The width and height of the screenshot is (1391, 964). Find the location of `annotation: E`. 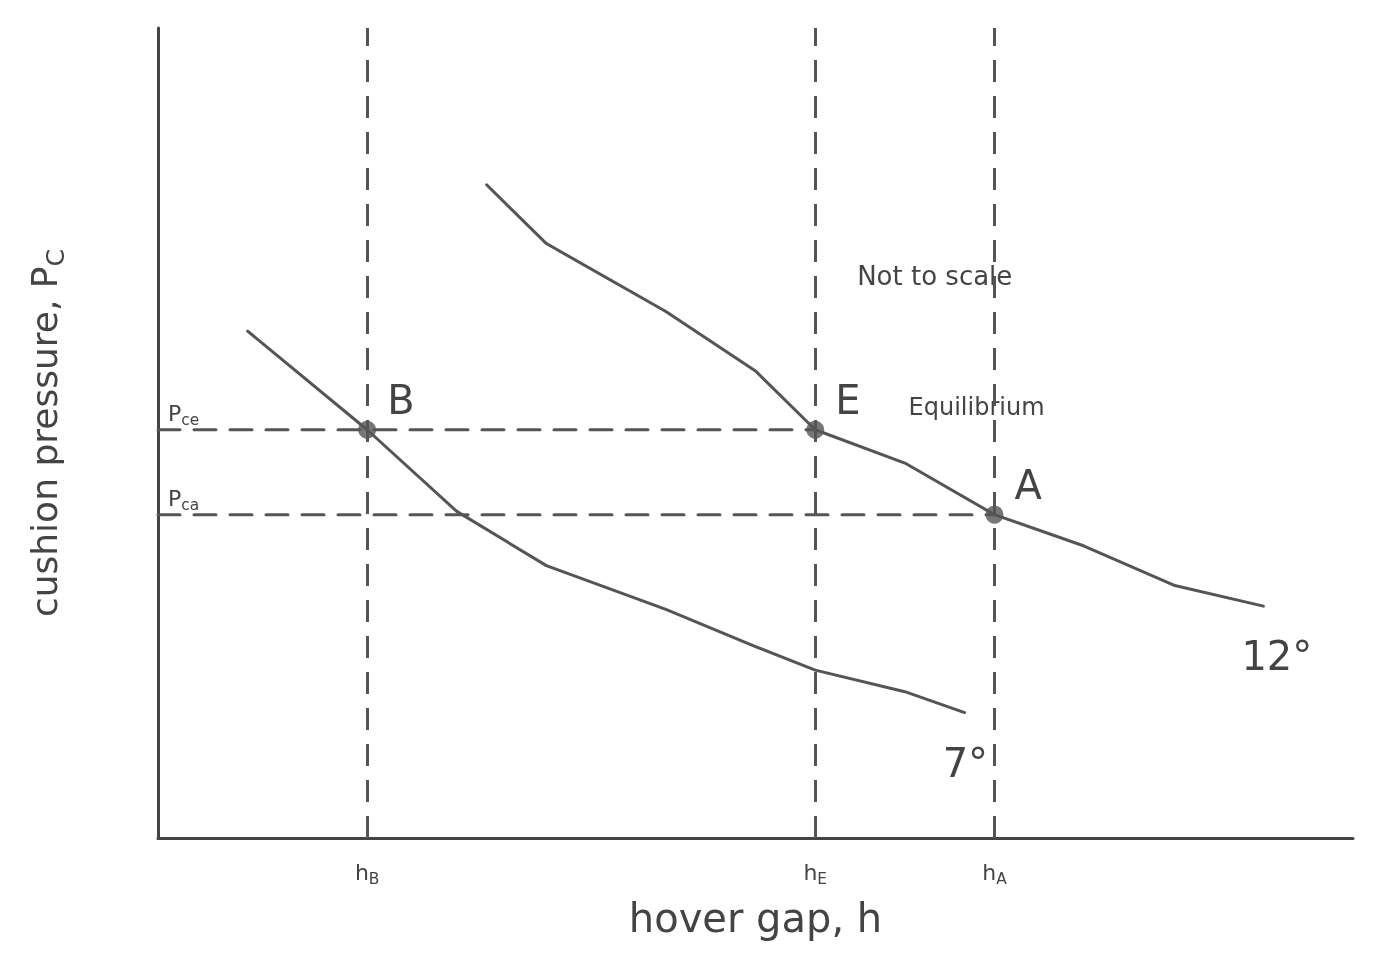

annotation: E is located at coordinates (848, 399).